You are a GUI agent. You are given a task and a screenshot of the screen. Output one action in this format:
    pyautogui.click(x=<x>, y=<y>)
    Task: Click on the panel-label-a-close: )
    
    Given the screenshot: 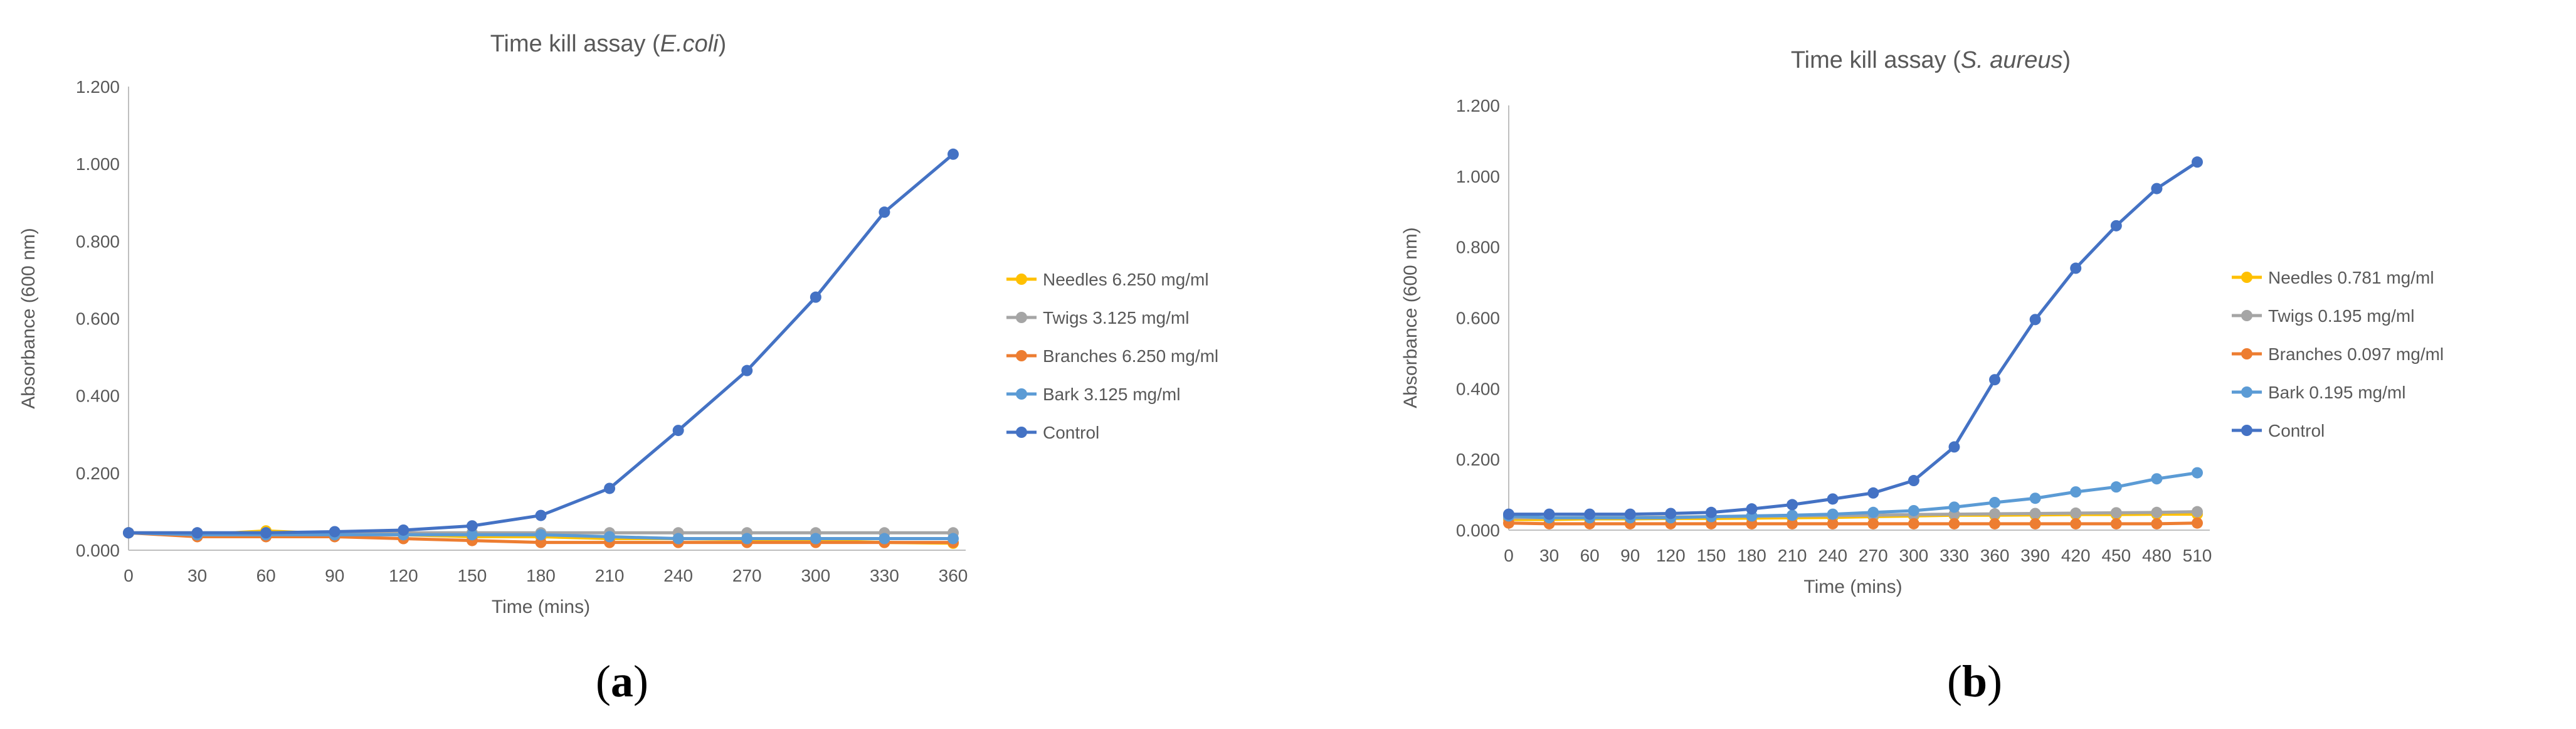 What is the action you would take?
    pyautogui.click(x=640, y=681)
    